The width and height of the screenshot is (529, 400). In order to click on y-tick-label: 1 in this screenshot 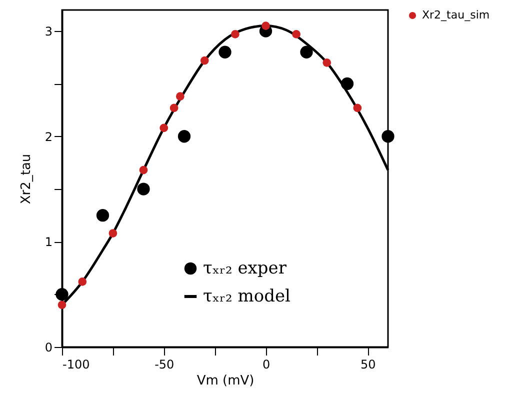, I will do `click(48, 242)`.